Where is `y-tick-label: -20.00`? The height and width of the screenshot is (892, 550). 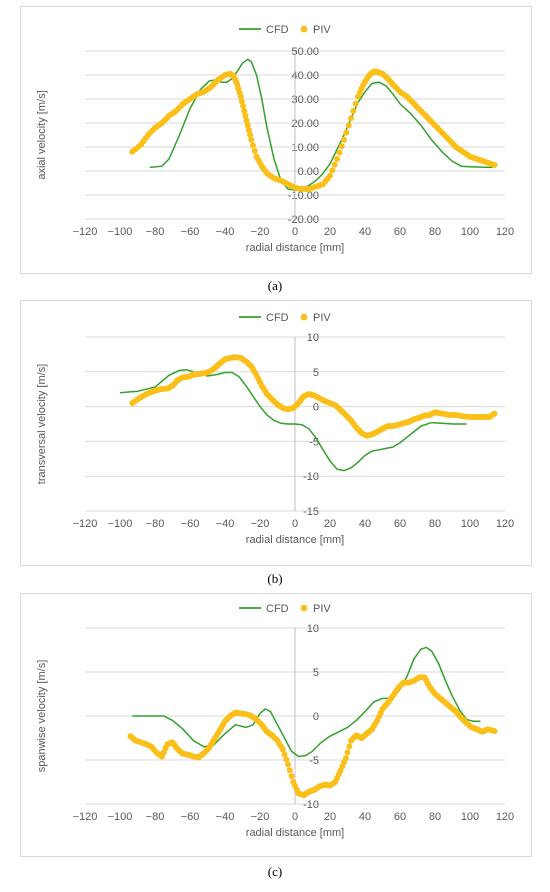
y-tick-label: -20.00 is located at coordinates (303, 220).